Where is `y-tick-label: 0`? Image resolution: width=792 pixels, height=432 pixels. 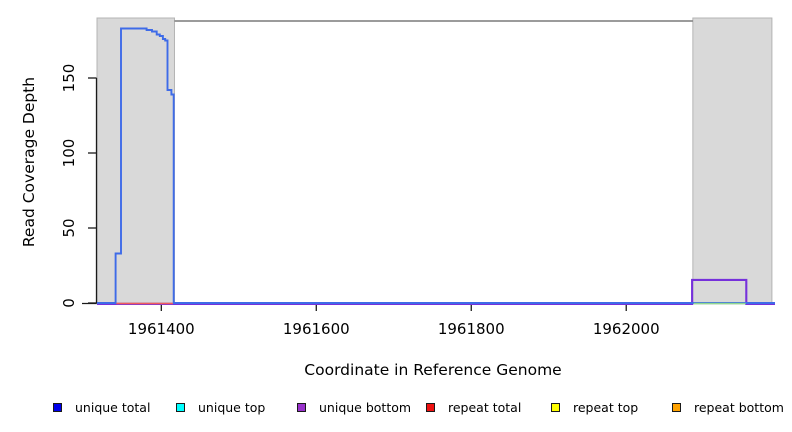 y-tick-label: 0 is located at coordinates (69, 303).